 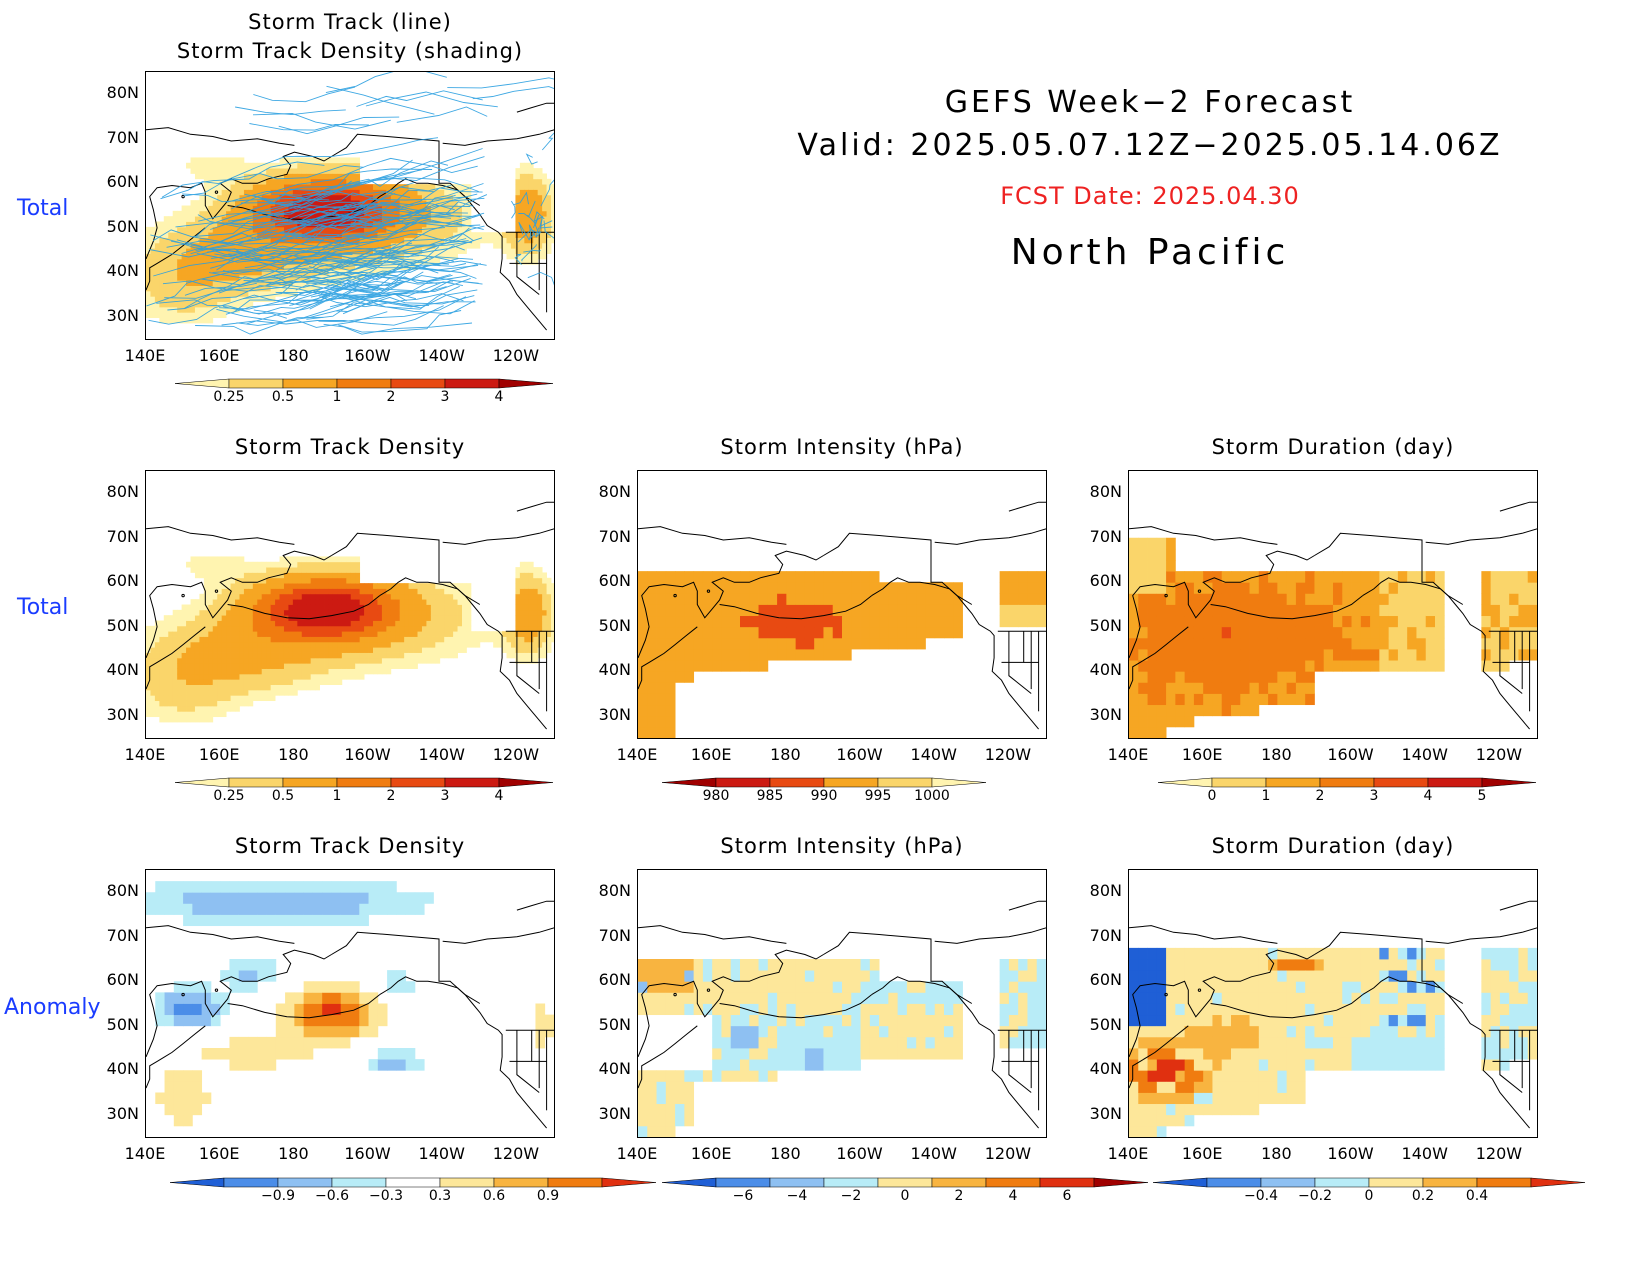 What do you see at coordinates (842, 1003) in the screenshot?
I see `map-anom-intensity` at bounding box center [842, 1003].